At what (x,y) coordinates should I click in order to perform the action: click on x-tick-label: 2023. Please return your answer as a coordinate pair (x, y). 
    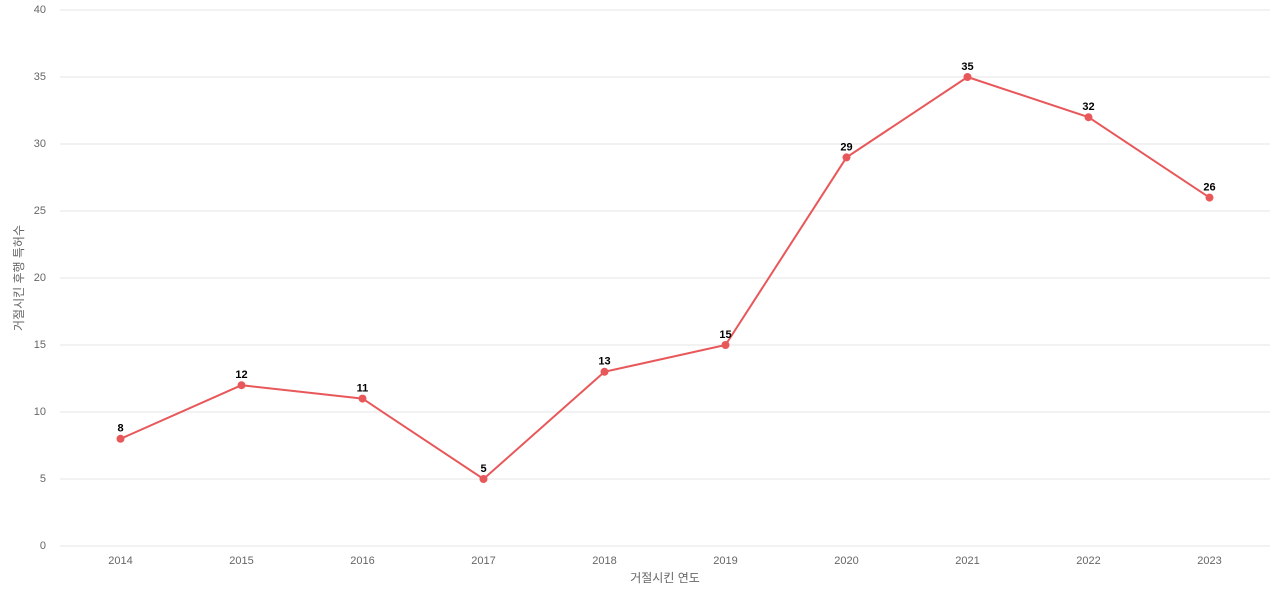
    Looking at the image, I should click on (1209, 561).